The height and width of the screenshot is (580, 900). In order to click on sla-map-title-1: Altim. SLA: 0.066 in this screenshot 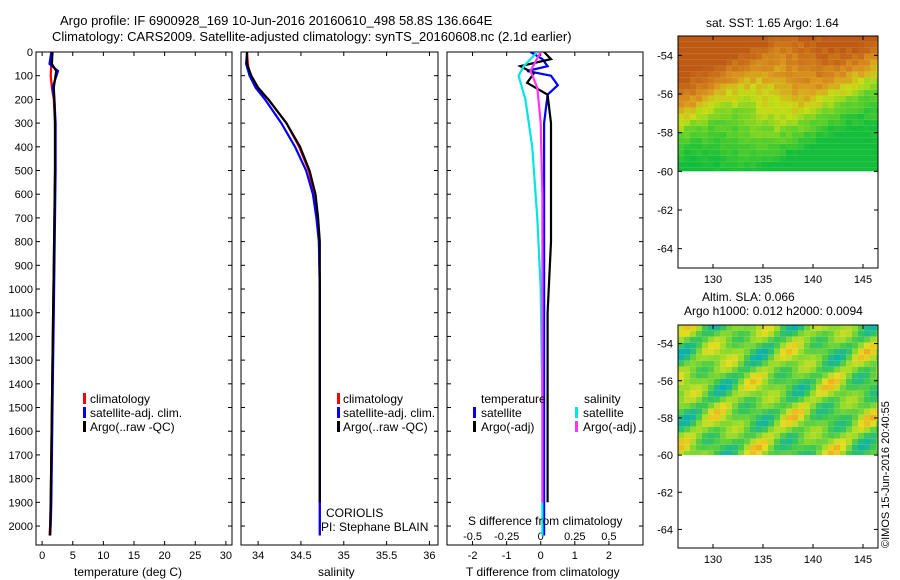, I will do `click(748, 297)`.